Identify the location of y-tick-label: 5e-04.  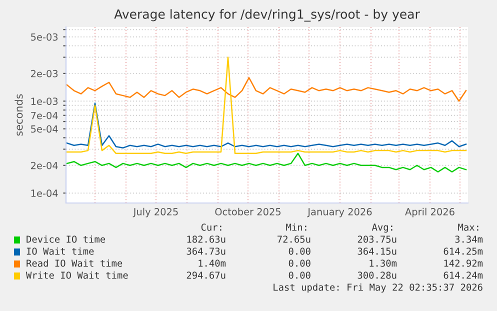
(44, 129).